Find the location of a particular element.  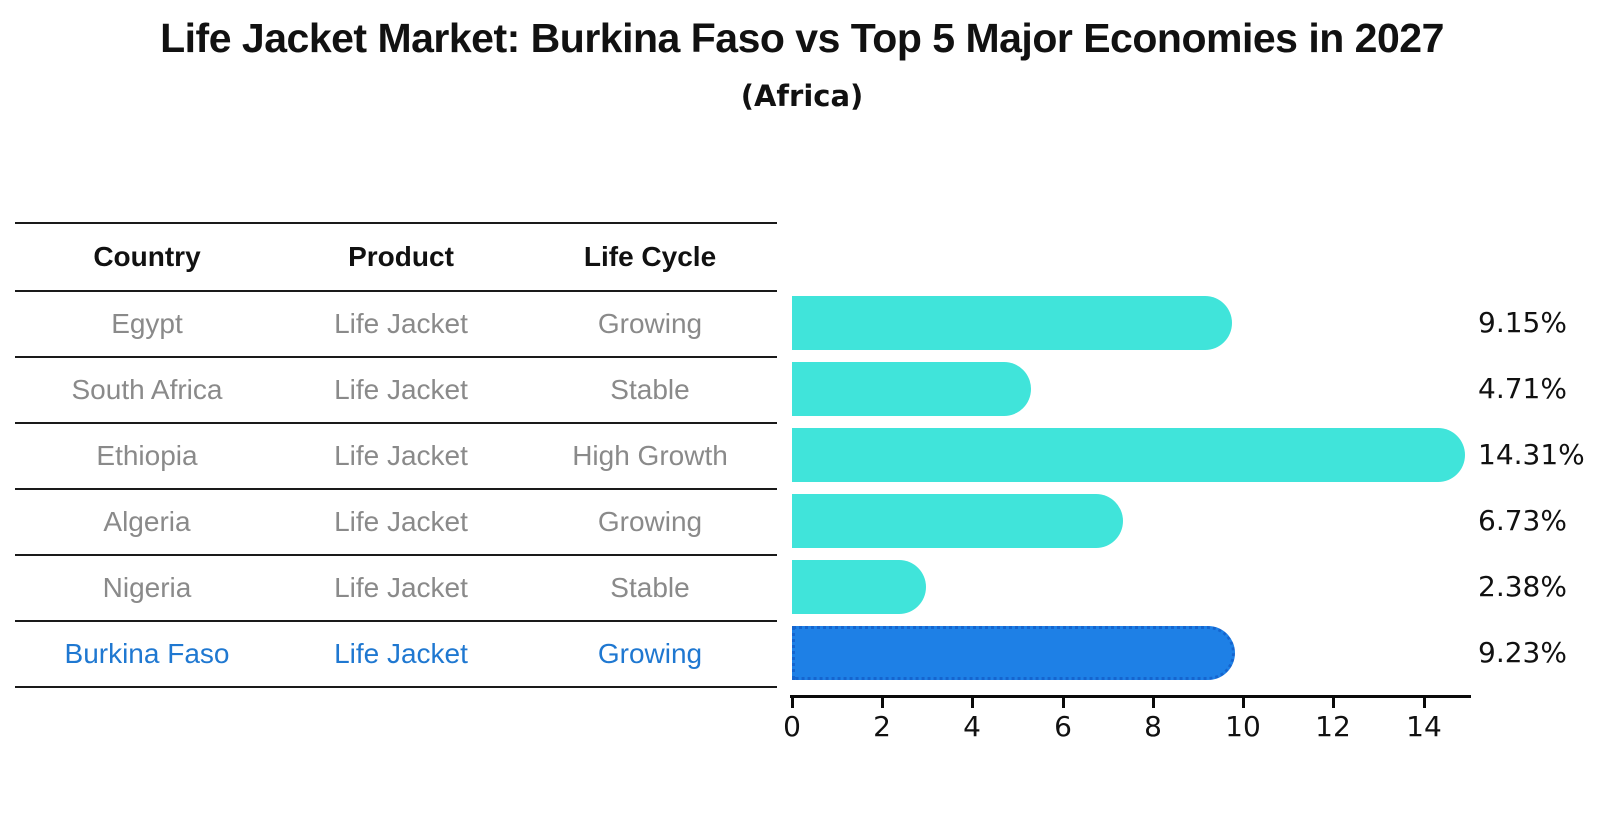

table-cell-country: Burkina Faso is located at coordinates (147, 653).